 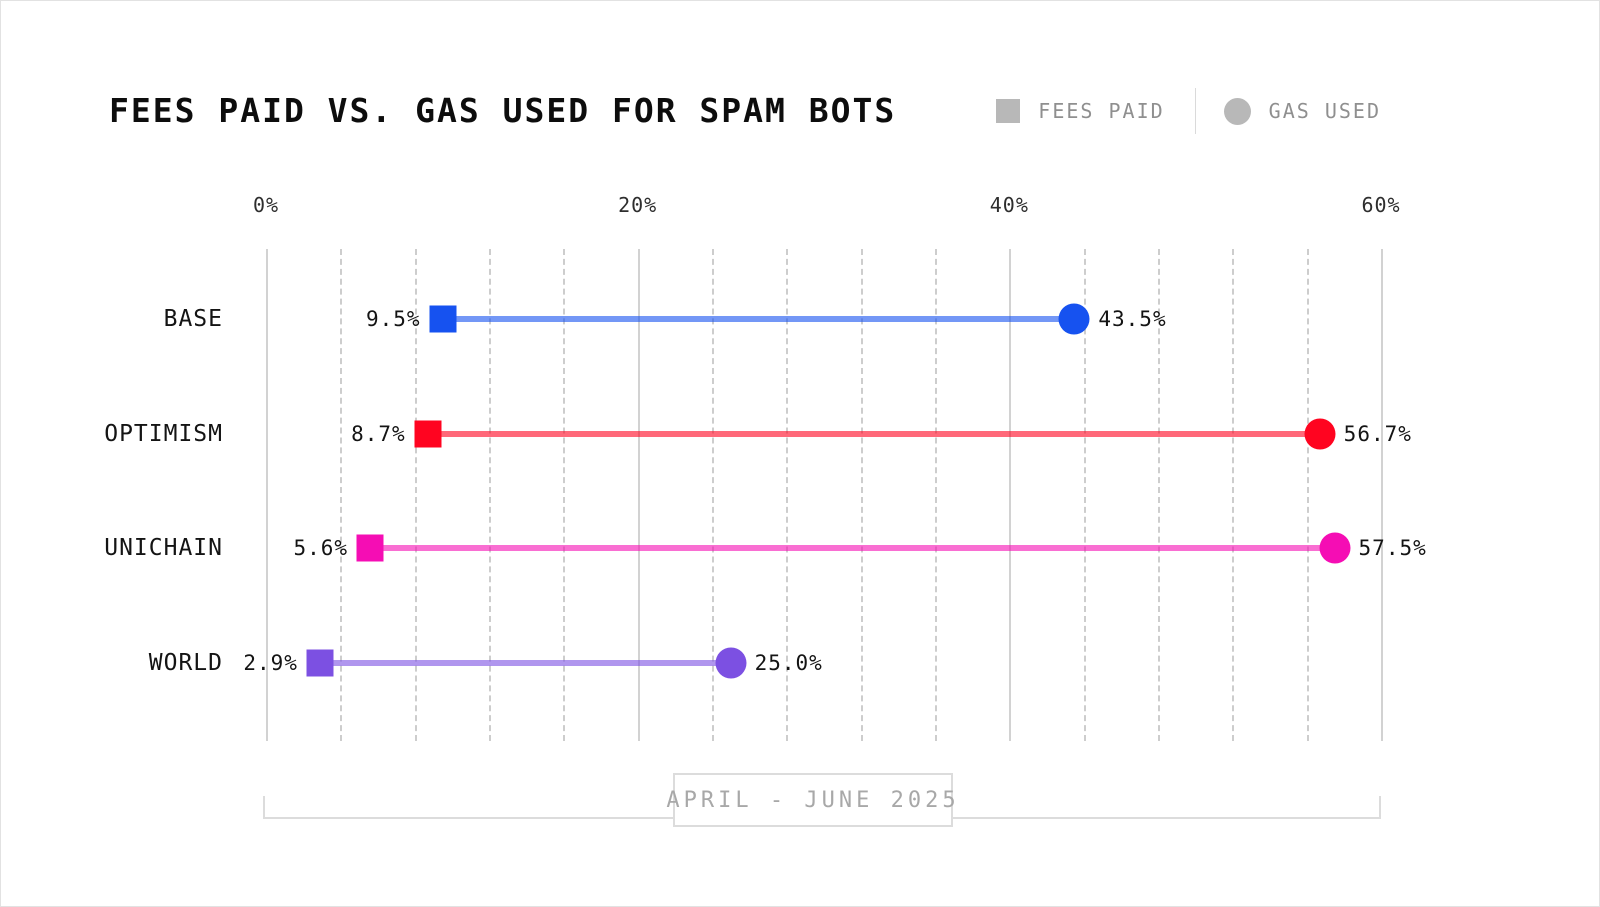 What do you see at coordinates (1101, 111) in the screenshot?
I see `legend-fees-paid-label: FEES PAID` at bounding box center [1101, 111].